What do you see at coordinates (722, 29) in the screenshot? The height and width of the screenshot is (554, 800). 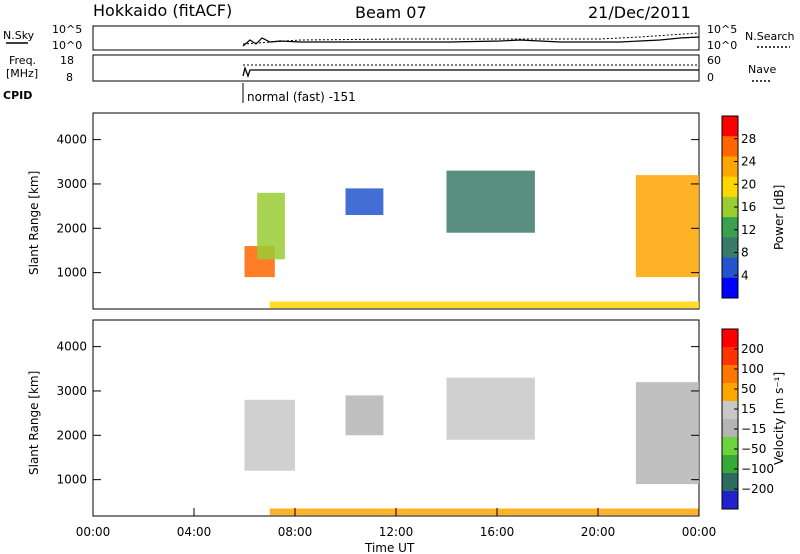 I see `nsearch-tick-top: 10^5` at bounding box center [722, 29].